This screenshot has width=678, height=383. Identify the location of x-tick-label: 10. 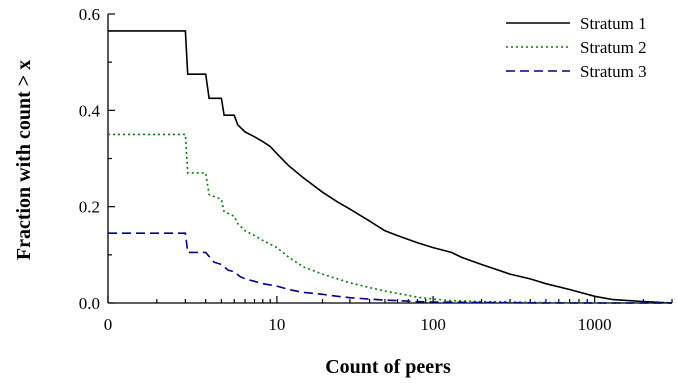
(276, 324).